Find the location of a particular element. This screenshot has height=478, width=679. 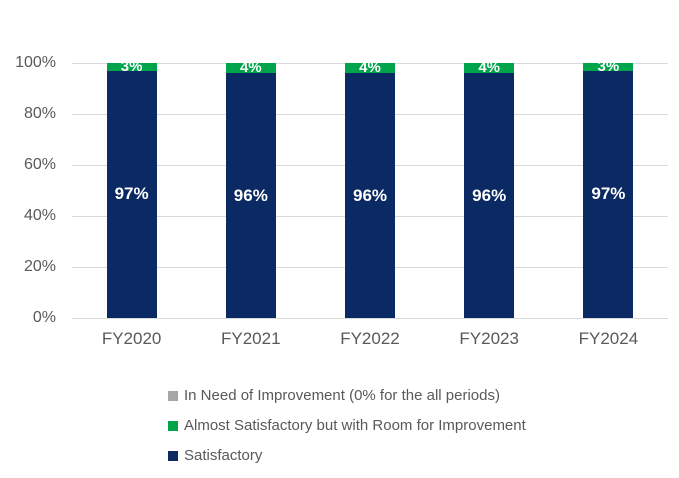

y-axis-tick-label: 100% is located at coordinates (35, 62).